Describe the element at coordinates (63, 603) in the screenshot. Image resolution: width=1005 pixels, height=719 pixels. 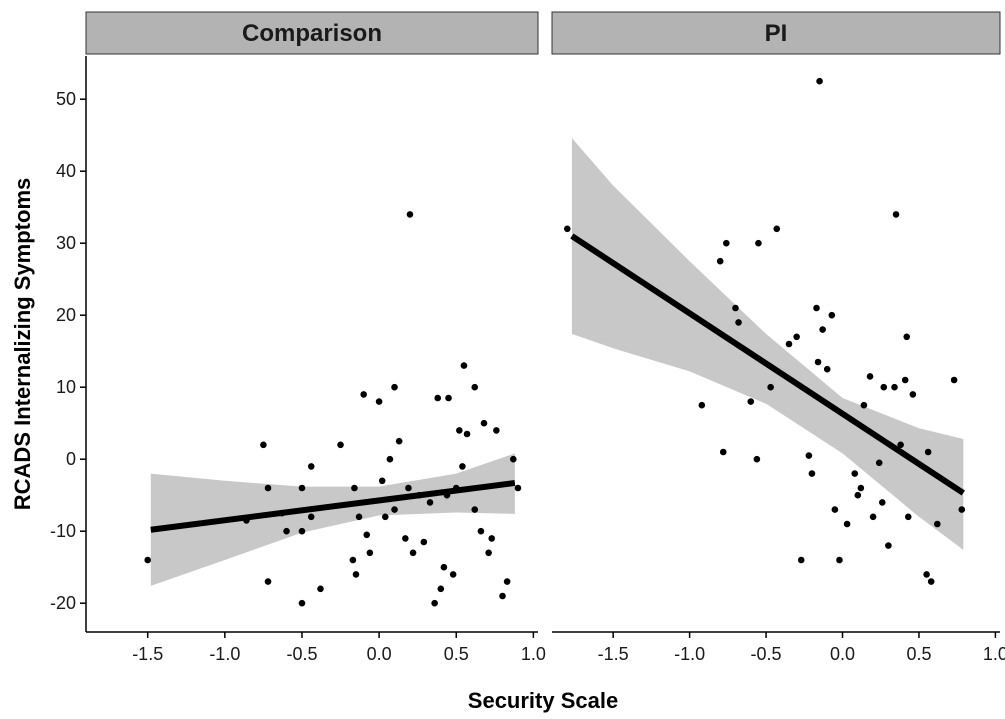
I see `y-tick-label: -20` at that location.